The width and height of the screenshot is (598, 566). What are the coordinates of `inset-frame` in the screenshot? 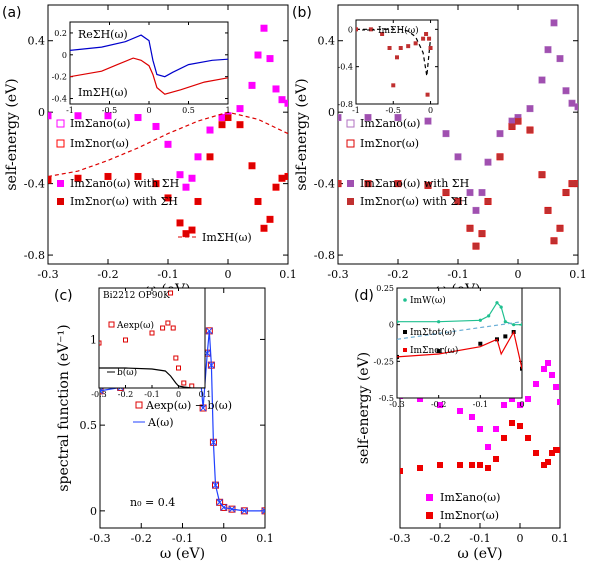 It's located at (152, 338).